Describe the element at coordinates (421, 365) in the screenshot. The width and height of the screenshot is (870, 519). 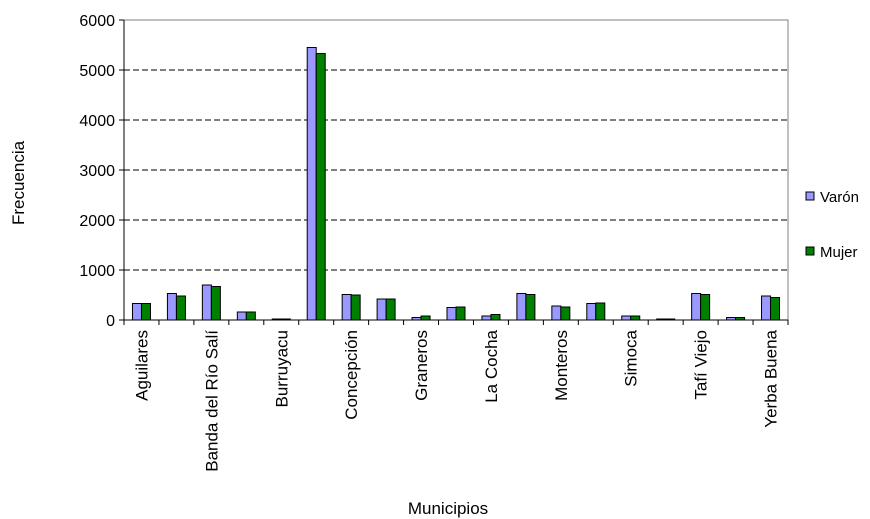
I see `x-category-label: Graneros` at that location.